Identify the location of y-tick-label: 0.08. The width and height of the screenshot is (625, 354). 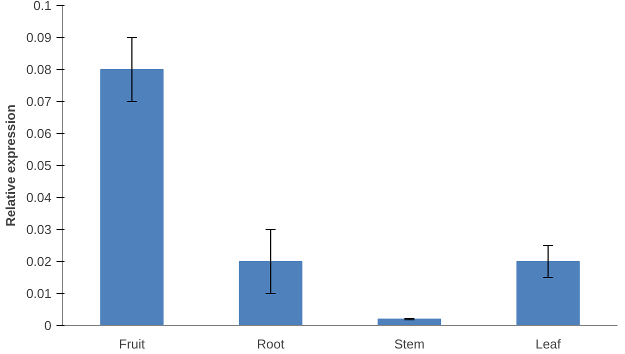
(39, 69).